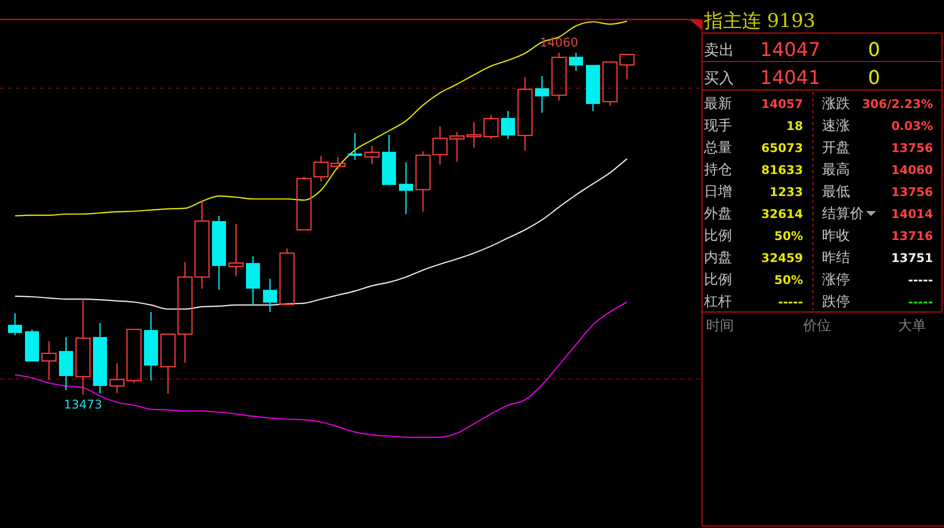 Image resolution: width=944 pixels, height=528 pixels. Describe the element at coordinates (912, 236) in the screenshot. I see `text: 13716` at that location.